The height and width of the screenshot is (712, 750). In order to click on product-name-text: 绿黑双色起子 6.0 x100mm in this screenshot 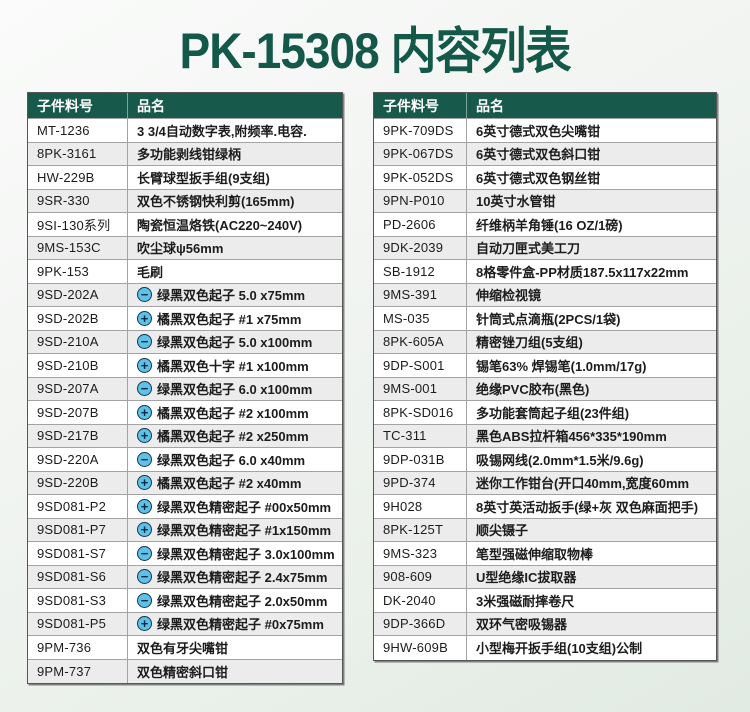, I will do `click(235, 390)`.